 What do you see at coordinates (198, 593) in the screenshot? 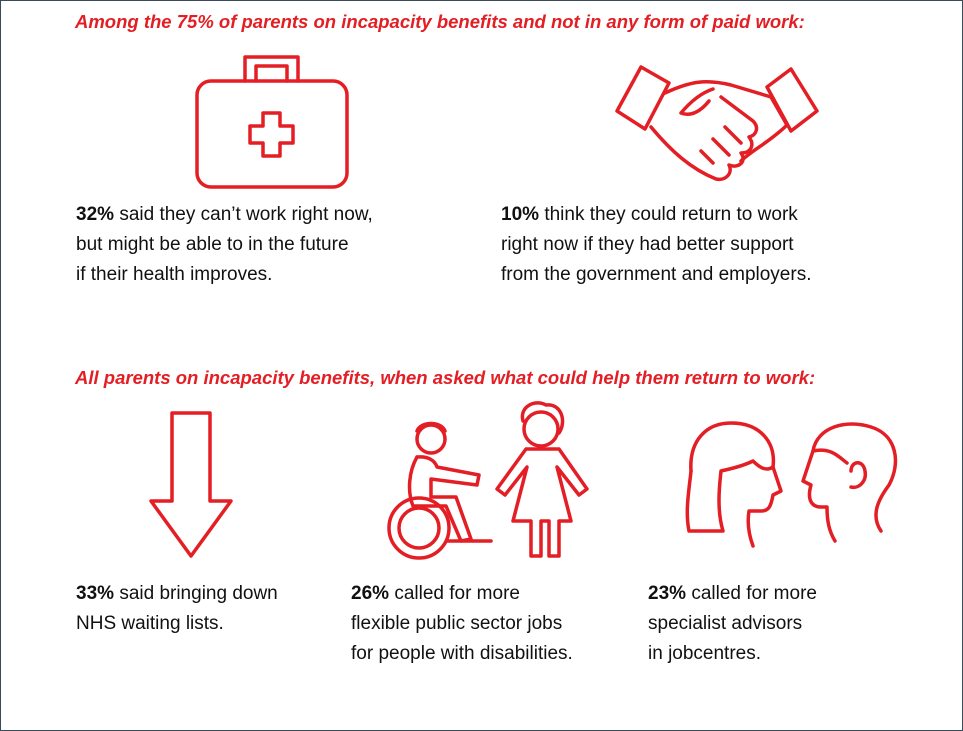
I see `stat-text: said bringing down` at bounding box center [198, 593].